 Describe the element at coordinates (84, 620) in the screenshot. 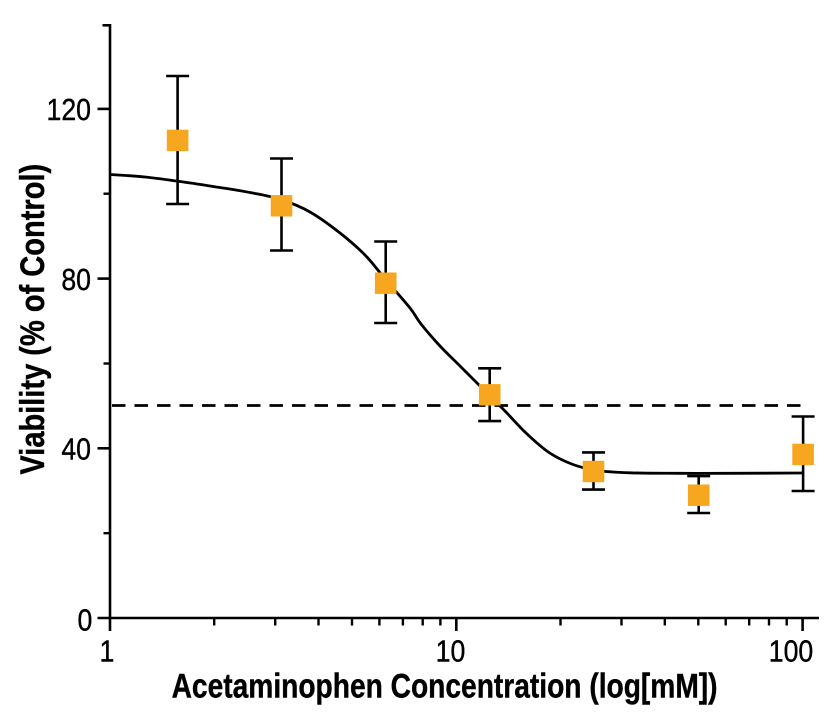

I see `svg-text: 0` at that location.